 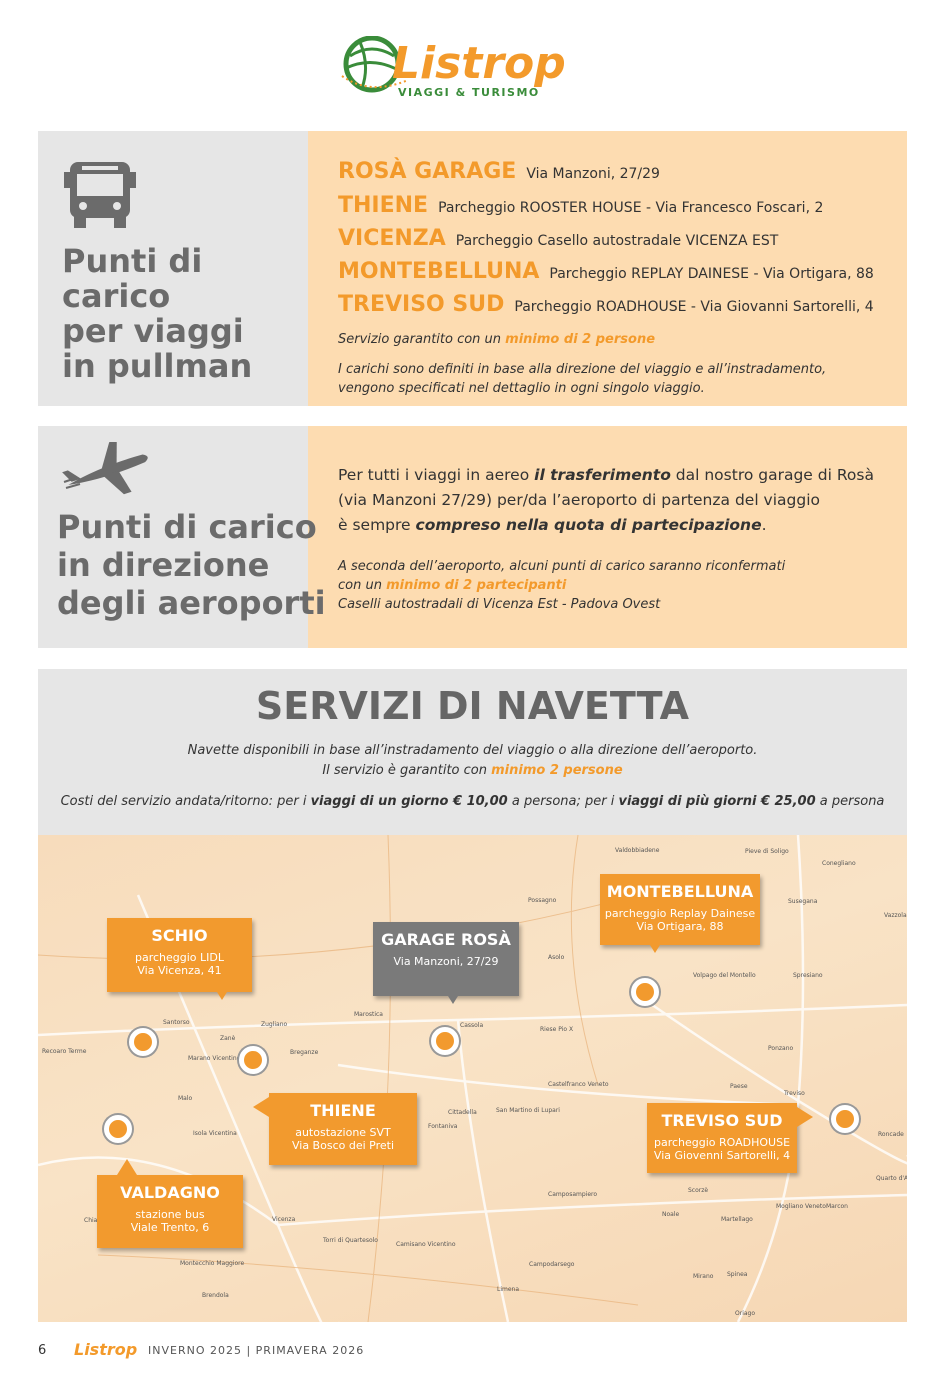 I want to click on highlight: minimo di 2 persone, so click(x=580, y=339).